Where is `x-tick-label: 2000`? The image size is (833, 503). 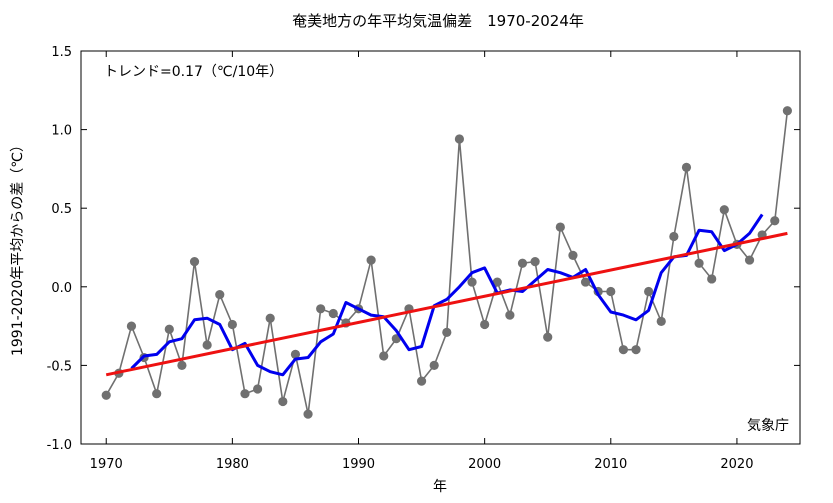 x-tick-label: 2000 is located at coordinates (484, 464).